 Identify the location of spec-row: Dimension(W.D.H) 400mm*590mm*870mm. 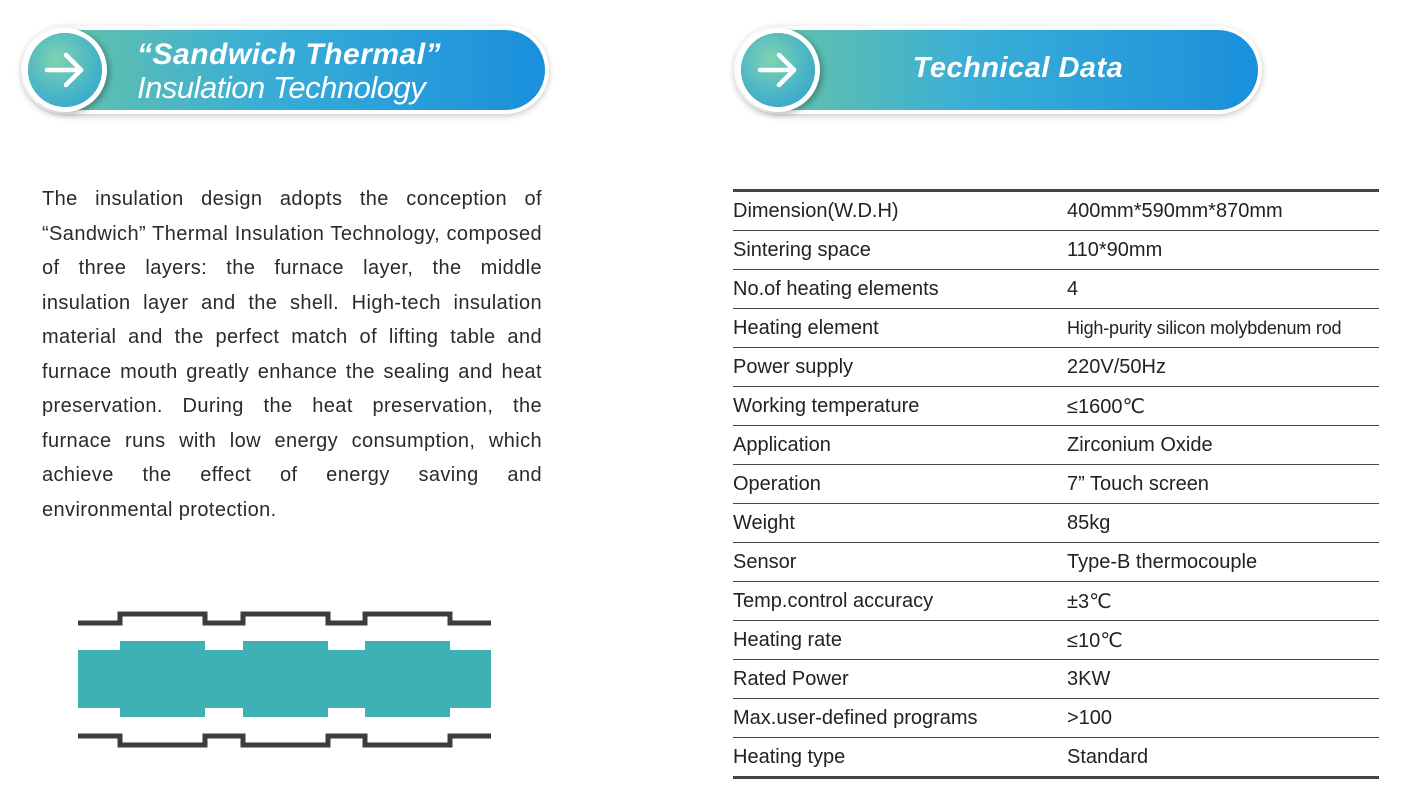
(1056, 210).